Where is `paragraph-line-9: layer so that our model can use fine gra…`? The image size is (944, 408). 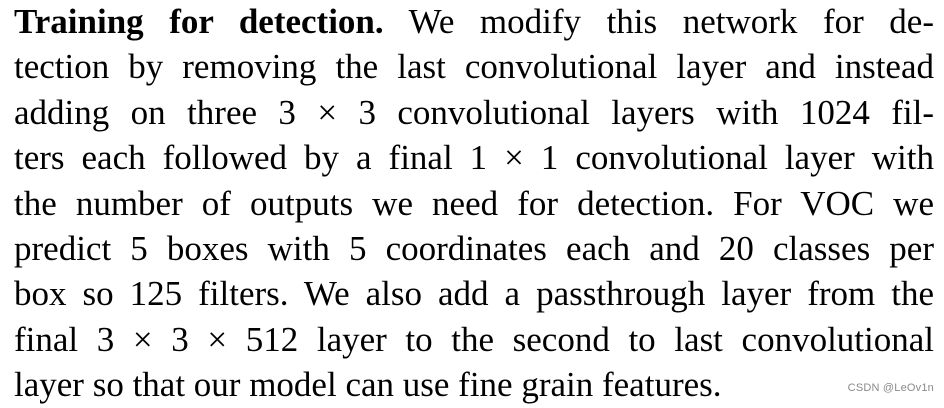
paragraph-line-9: layer so that our model can use fine gra… is located at coordinates (368, 385).